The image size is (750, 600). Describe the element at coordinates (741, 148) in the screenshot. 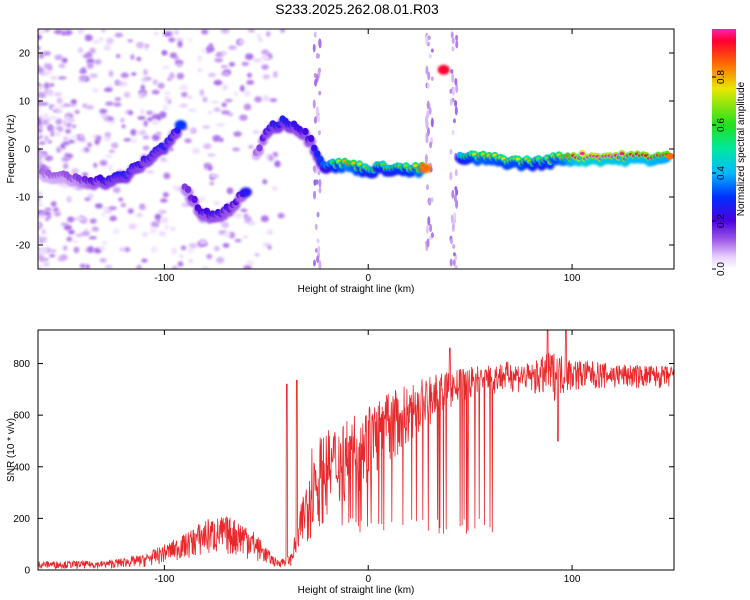

I see `colorbar-label: Normalized spectral amplitude` at that location.